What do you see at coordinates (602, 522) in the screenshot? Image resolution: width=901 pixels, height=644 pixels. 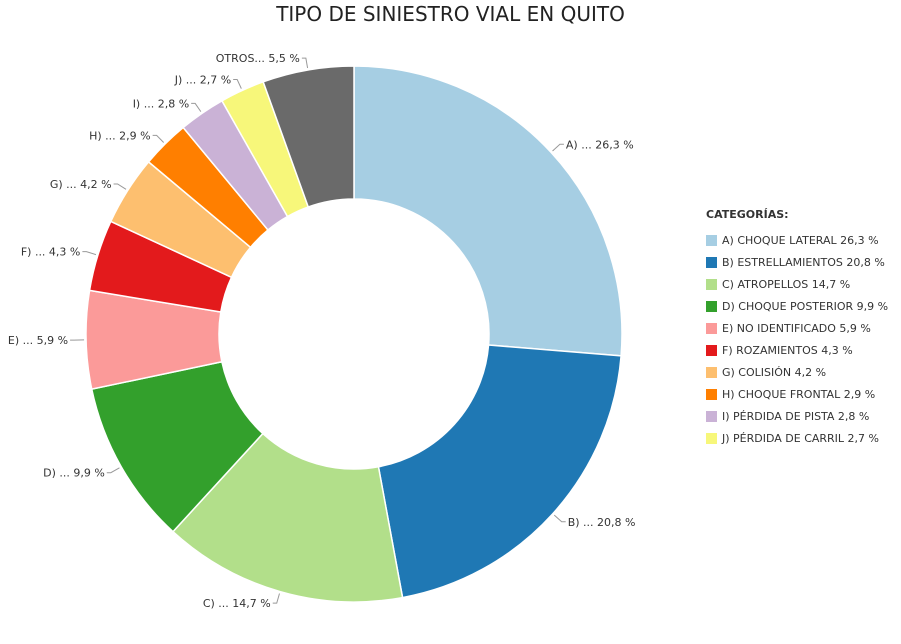 I see `slice-label: B) ... 20,8 %` at bounding box center [602, 522].